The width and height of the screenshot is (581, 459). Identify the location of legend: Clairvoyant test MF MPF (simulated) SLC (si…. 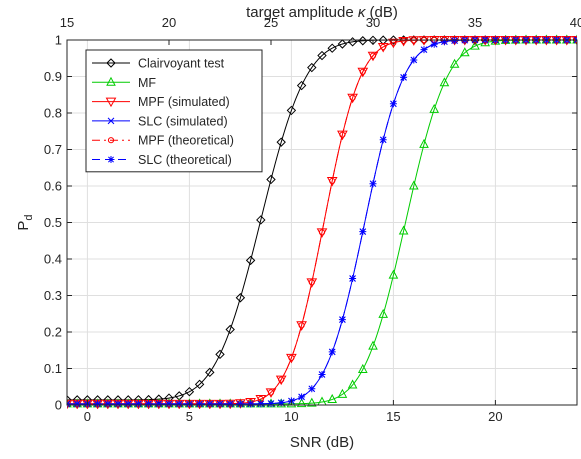
(174, 111).